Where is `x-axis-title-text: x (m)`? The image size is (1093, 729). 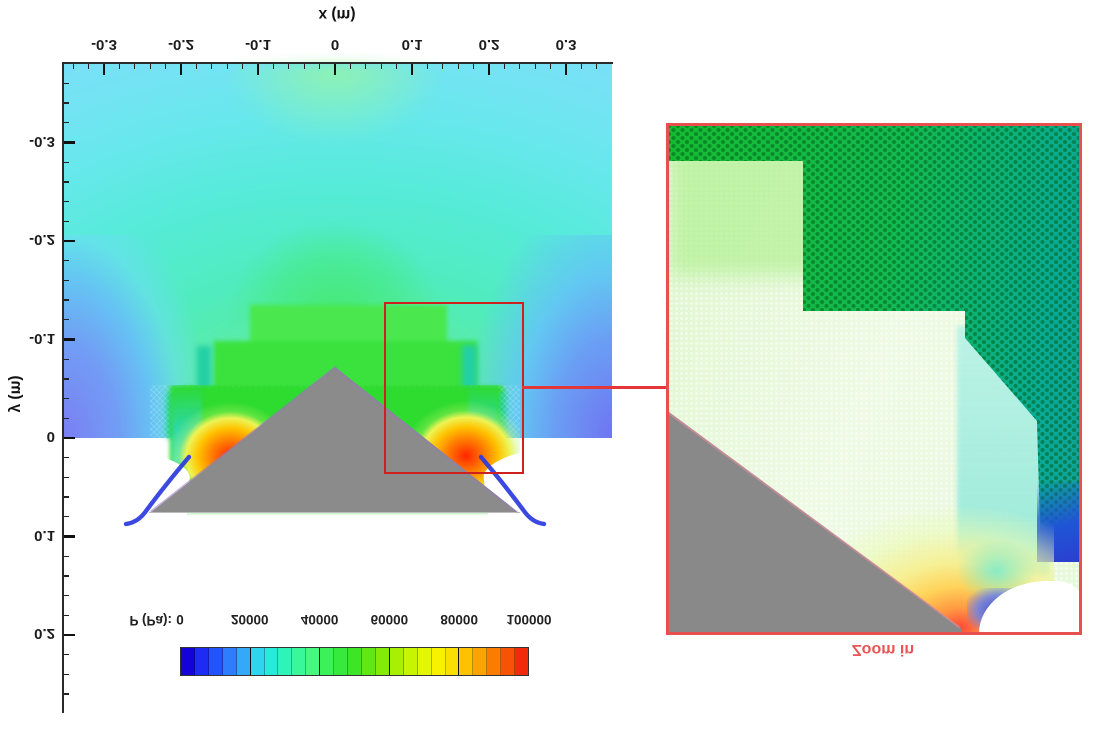
x-axis-title-text: x (m) is located at coordinates (337, 14).